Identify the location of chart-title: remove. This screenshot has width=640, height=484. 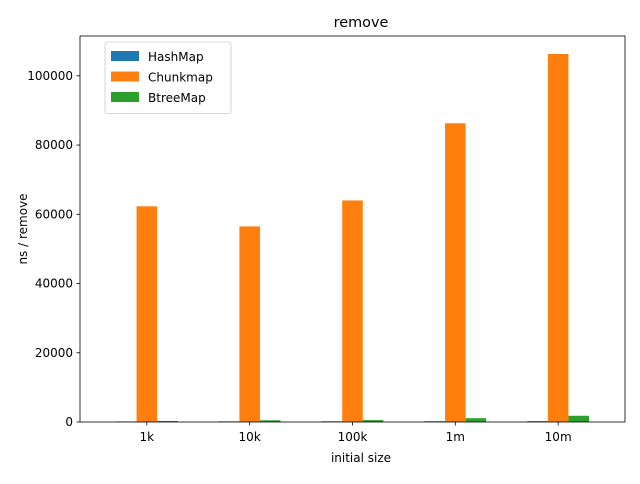
(361, 23).